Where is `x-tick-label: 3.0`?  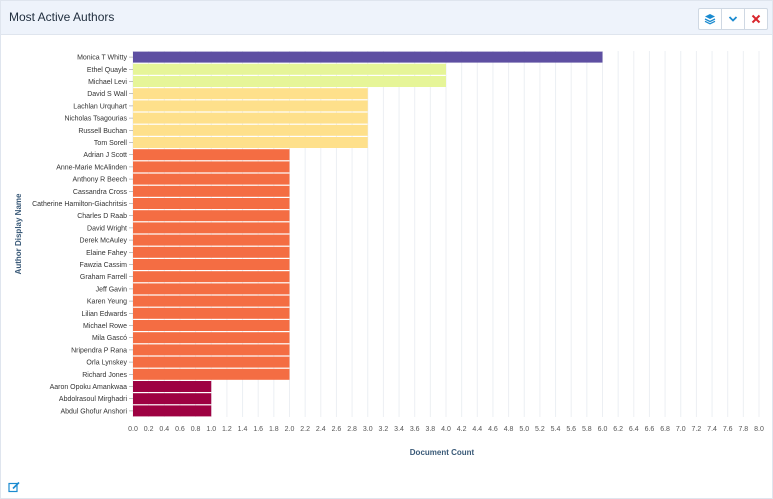 x-tick-label: 3.0 is located at coordinates (368, 429).